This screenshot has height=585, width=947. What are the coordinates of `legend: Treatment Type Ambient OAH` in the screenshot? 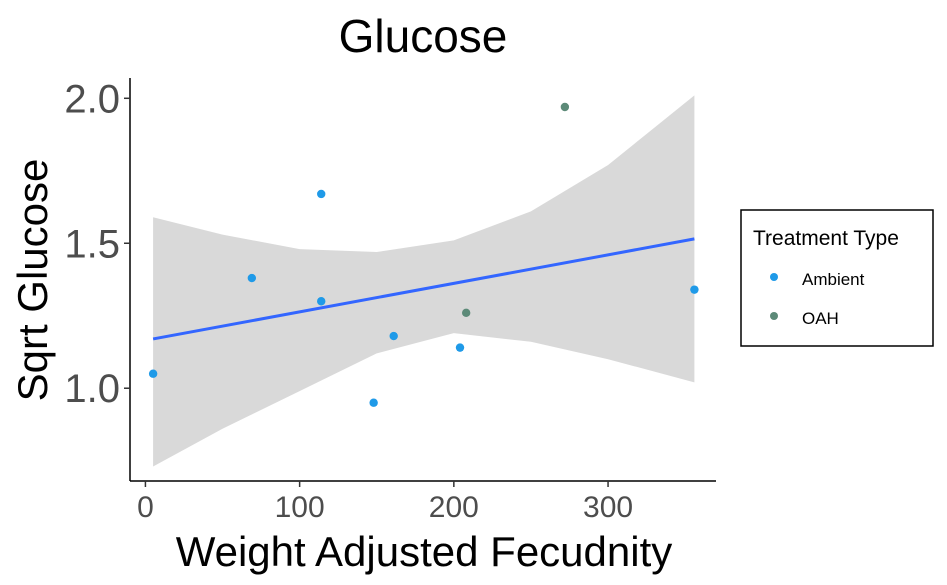 It's located at (837, 278).